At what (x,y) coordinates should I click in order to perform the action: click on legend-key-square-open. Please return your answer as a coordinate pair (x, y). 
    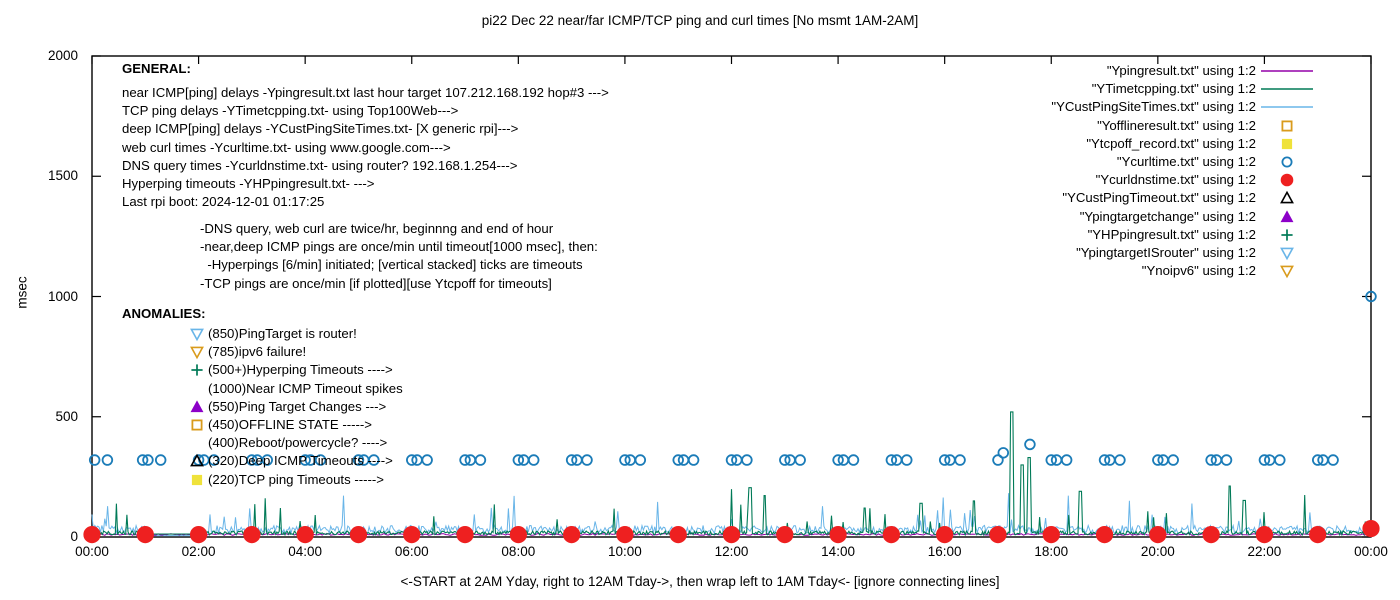
    Looking at the image, I should click on (1287, 126).